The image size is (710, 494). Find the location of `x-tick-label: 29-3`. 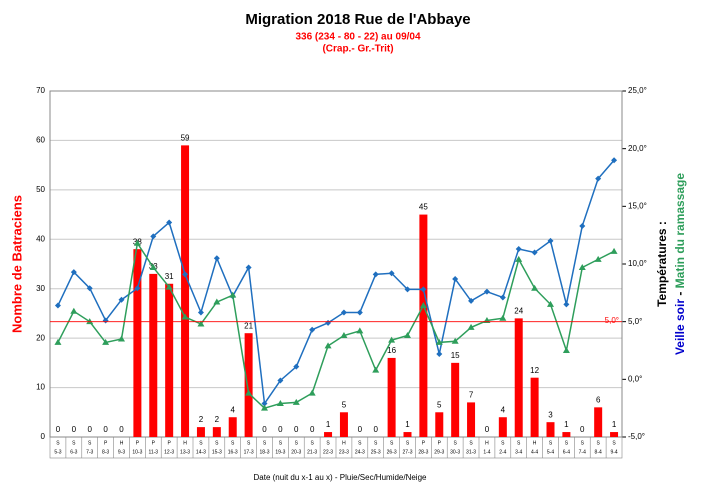

x-tick-label: 29-3 is located at coordinates (439, 452).